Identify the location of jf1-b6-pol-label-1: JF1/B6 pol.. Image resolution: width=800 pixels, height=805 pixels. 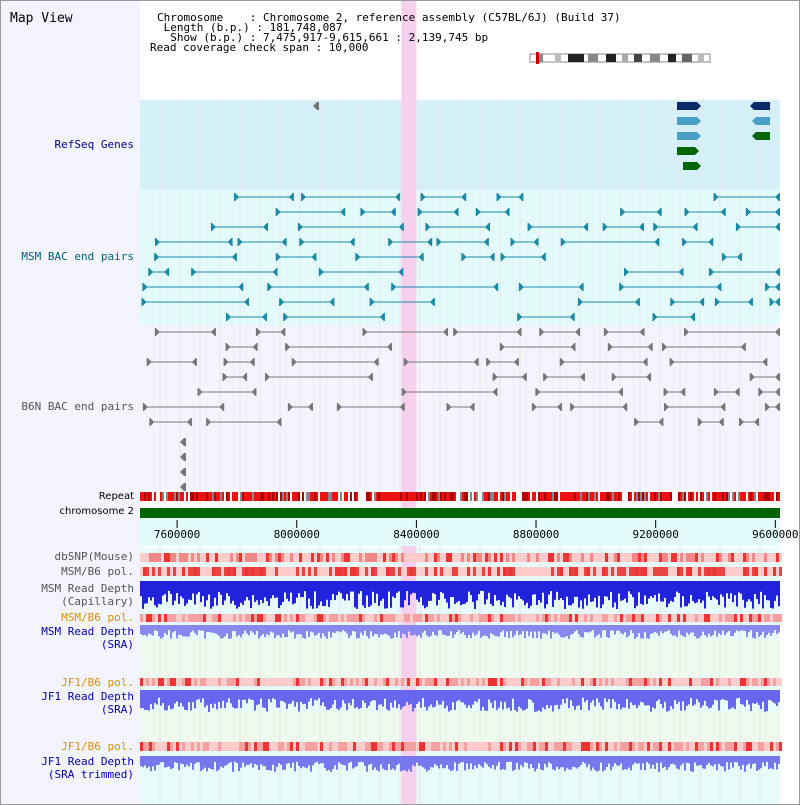
(97, 682).